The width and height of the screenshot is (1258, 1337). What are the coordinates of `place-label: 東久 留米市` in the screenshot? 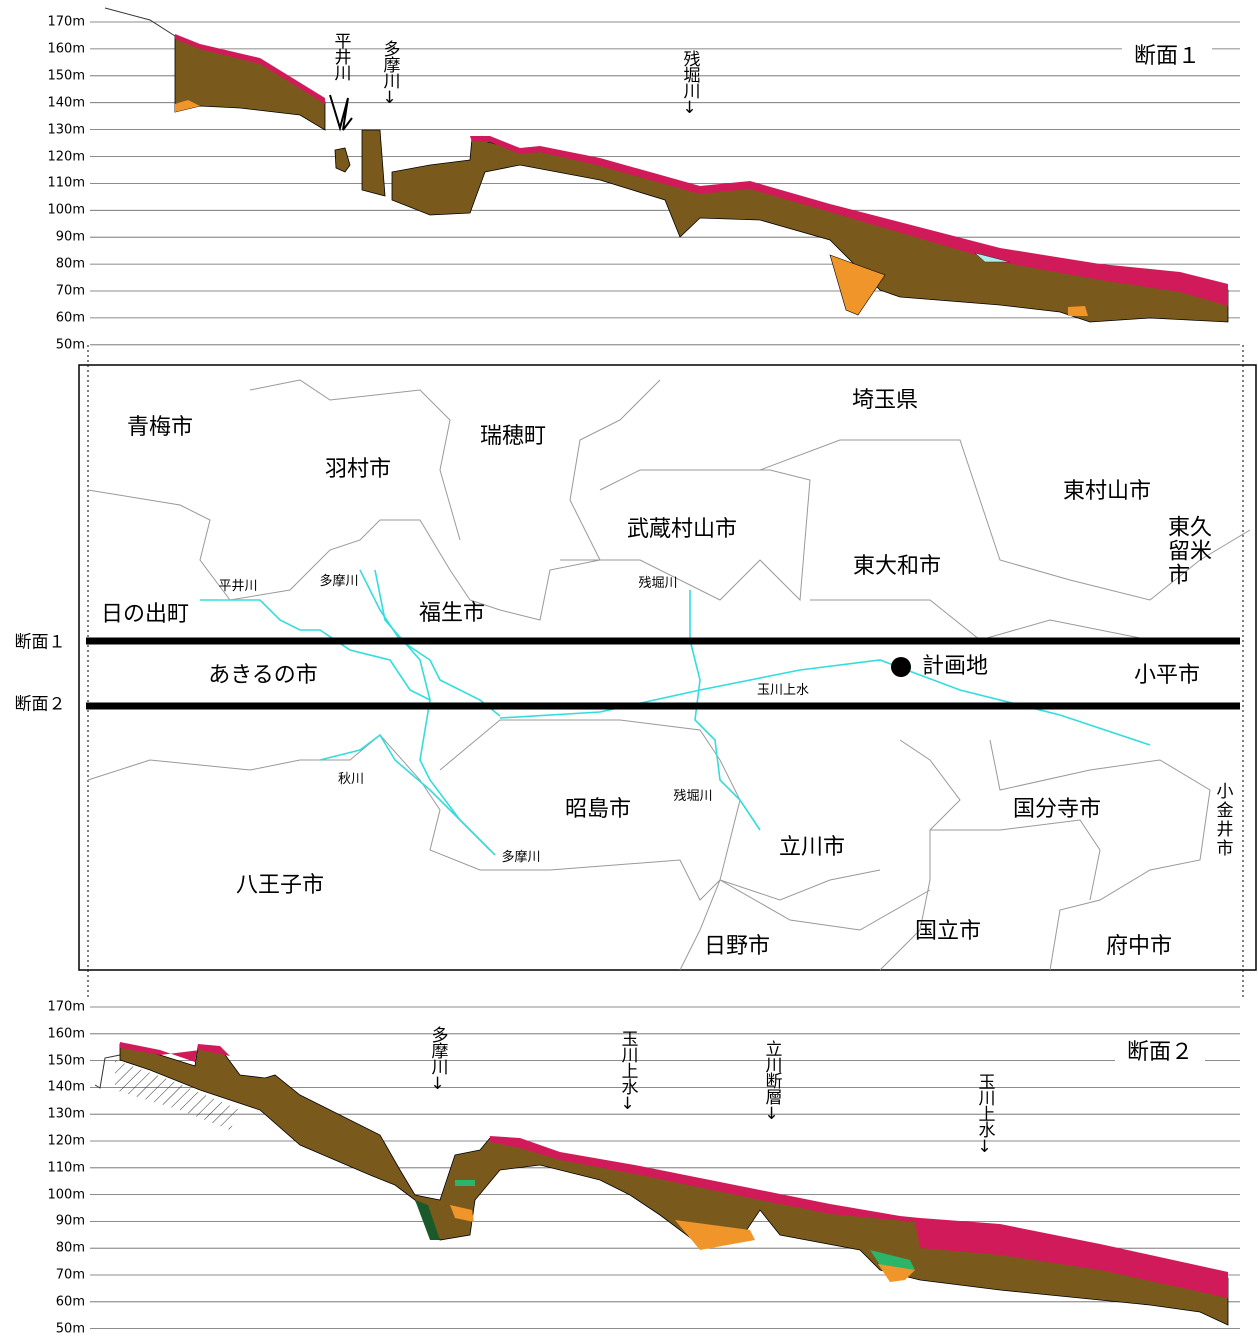 It's located at (1190, 552).